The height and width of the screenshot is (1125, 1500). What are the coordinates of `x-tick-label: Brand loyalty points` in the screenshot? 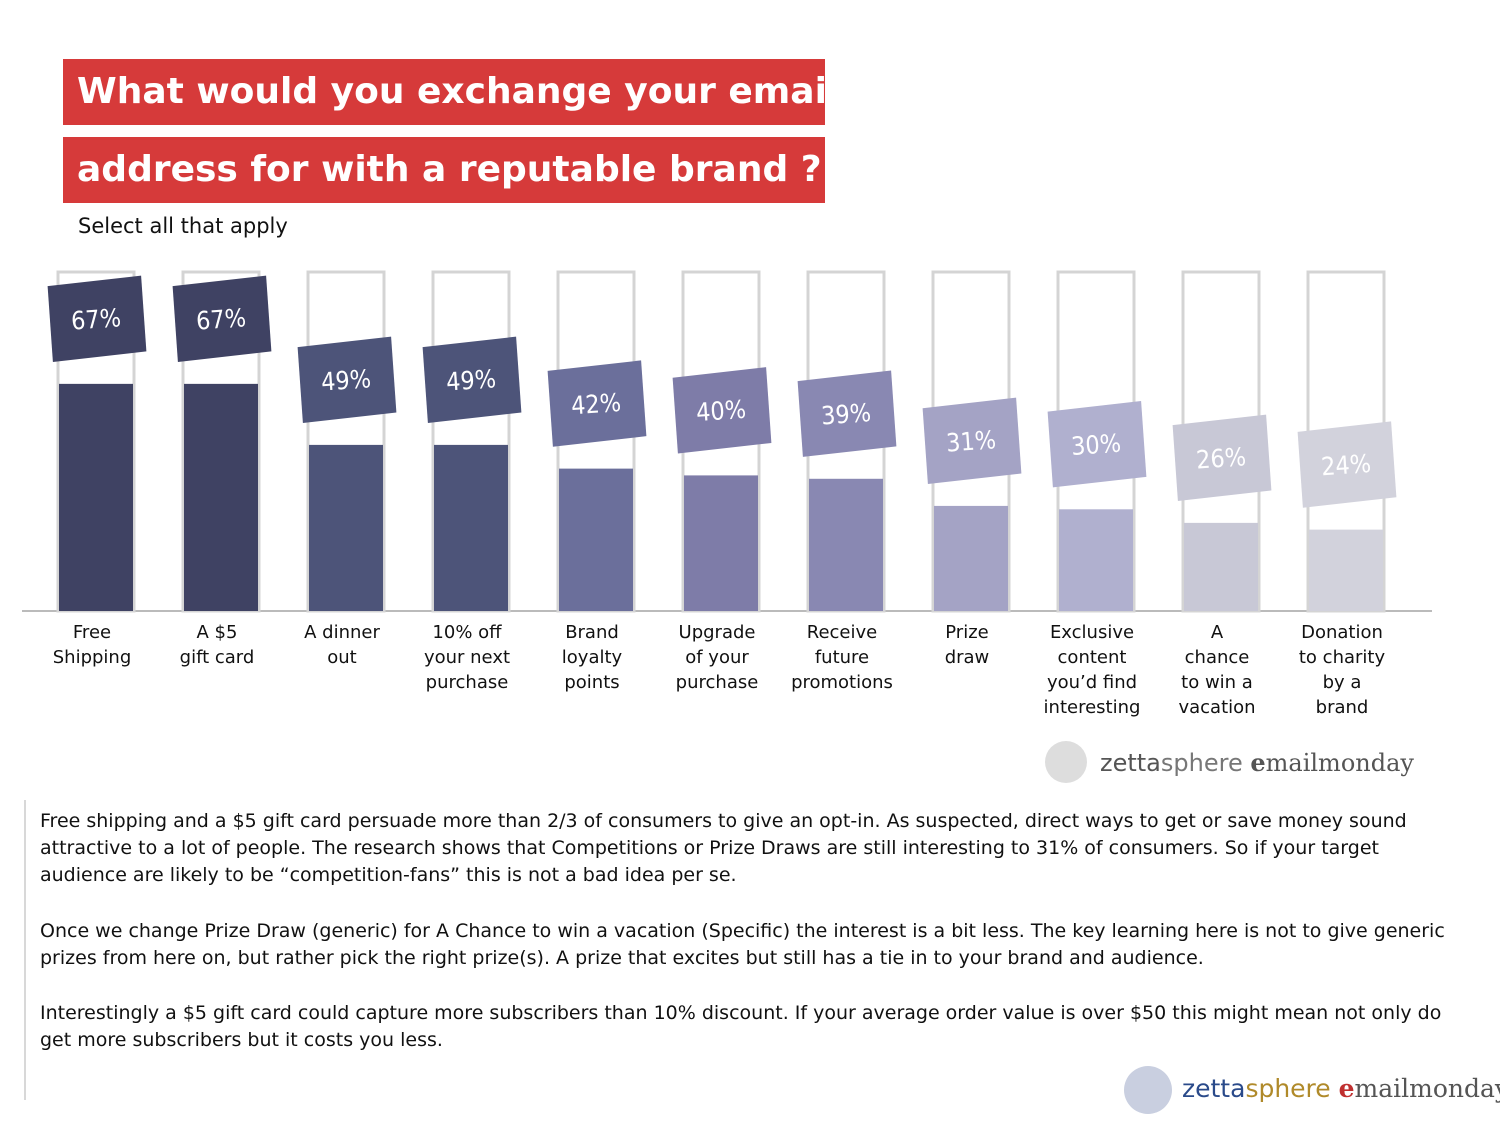 It's located at (592, 657).